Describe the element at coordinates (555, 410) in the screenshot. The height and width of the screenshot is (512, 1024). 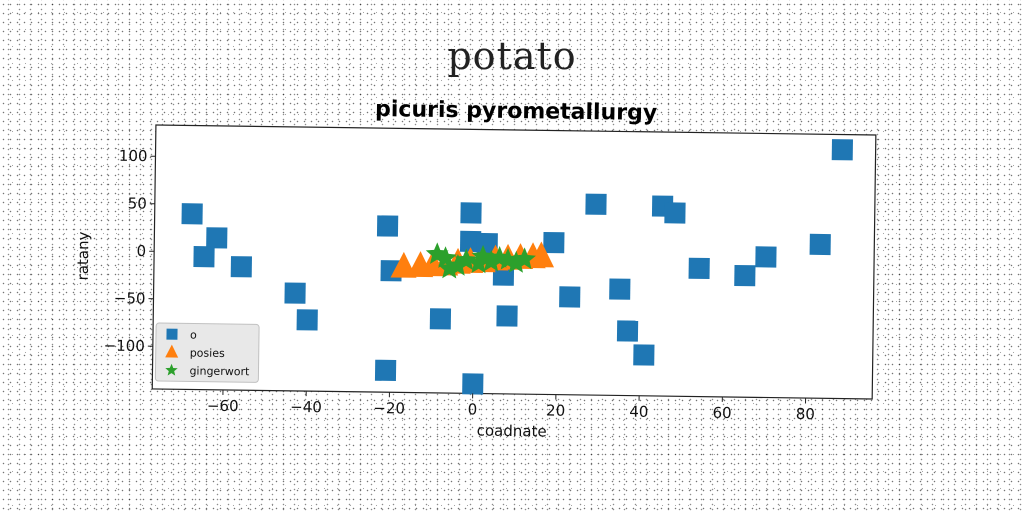
I see `x-tick-label: 20` at that location.